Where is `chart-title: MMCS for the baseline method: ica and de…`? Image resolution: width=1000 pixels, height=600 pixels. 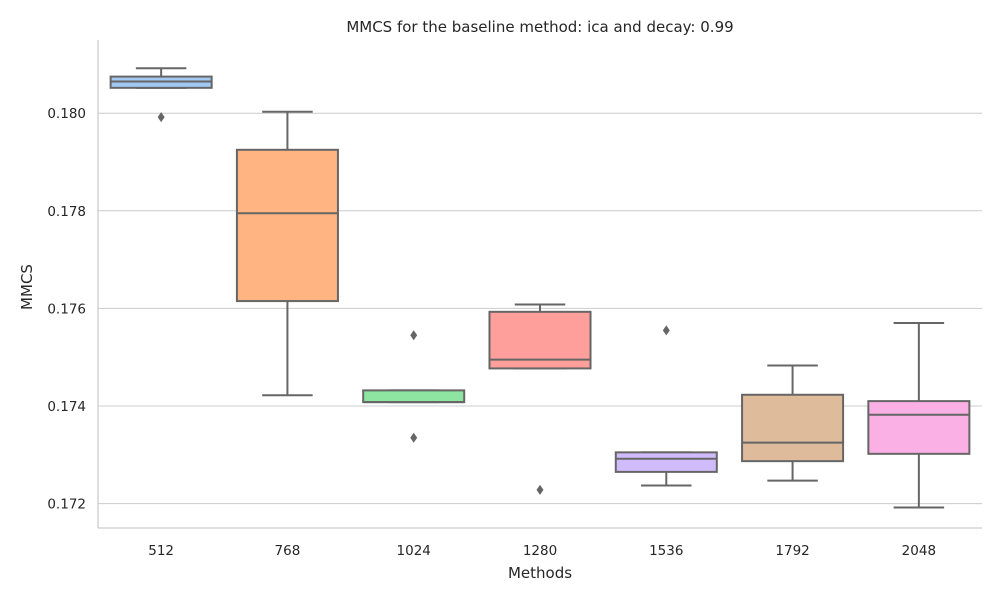 chart-title: MMCS for the baseline method: ica and de… is located at coordinates (539, 27).